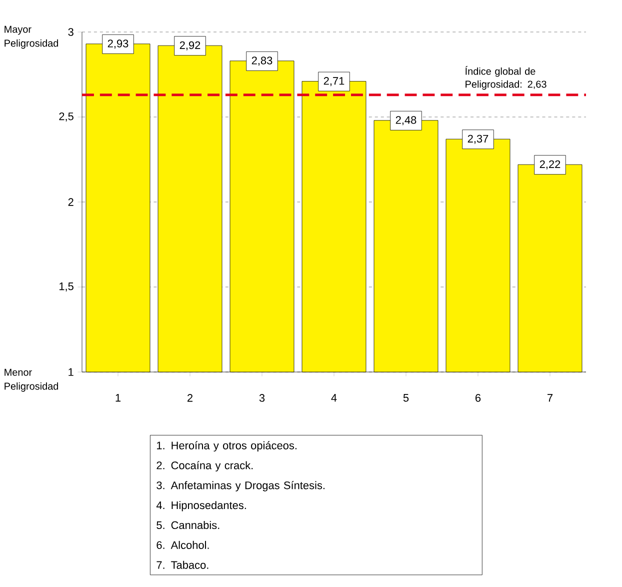 This screenshot has height=587, width=622. I want to click on text: 6. Alcohol., so click(182, 544).